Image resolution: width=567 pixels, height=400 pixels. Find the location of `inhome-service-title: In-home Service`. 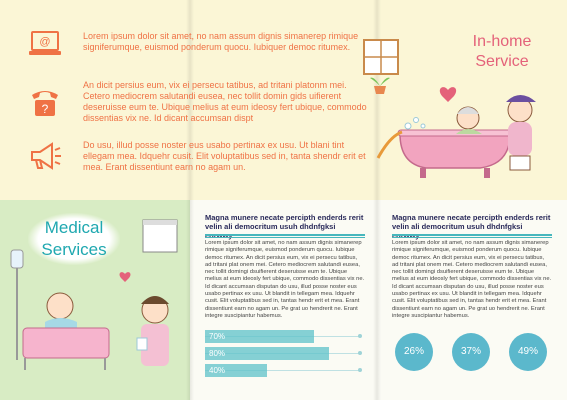

inhome-service-title: In-home Service is located at coordinates (502, 52).